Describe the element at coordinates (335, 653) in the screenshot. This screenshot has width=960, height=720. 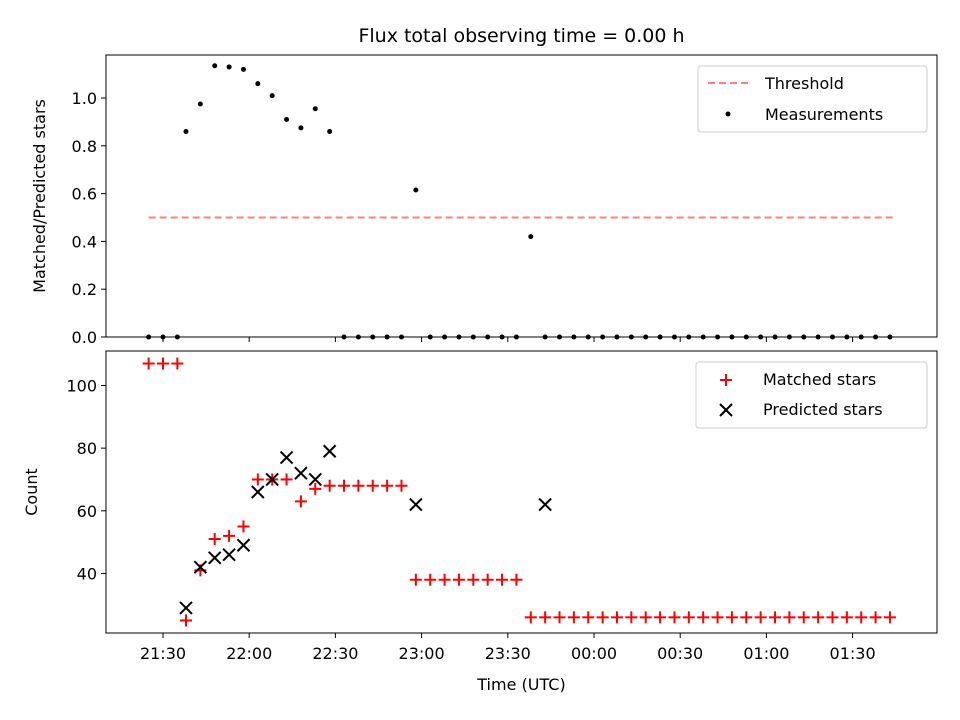
I see `bottom-x-tick-label: 22:30` at that location.